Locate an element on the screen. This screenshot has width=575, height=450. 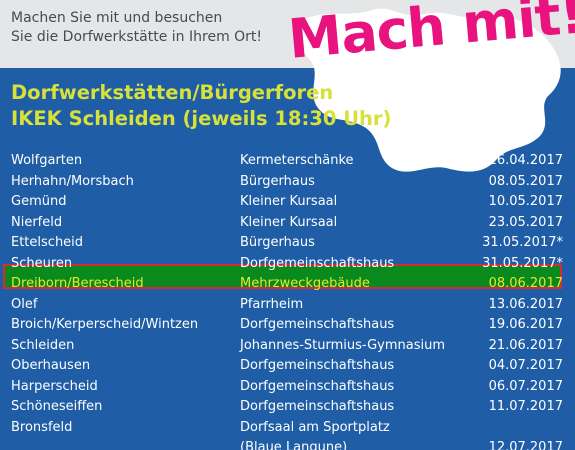
row-place: Schöneseiffen is located at coordinates (57, 406).